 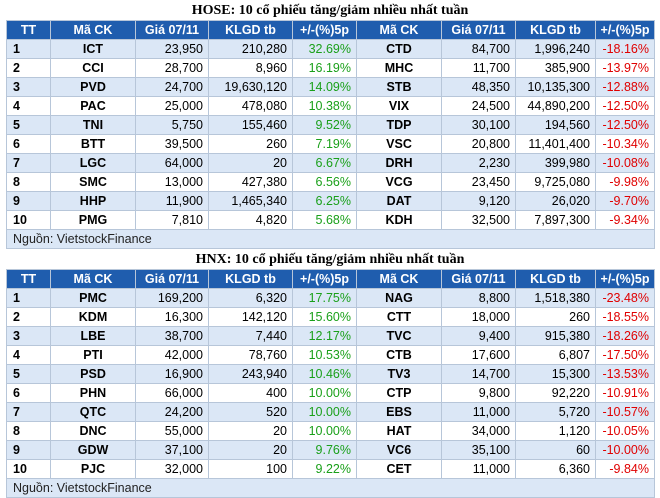 What do you see at coordinates (250, 450) in the screenshot?
I see `value-cell: 20` at bounding box center [250, 450].